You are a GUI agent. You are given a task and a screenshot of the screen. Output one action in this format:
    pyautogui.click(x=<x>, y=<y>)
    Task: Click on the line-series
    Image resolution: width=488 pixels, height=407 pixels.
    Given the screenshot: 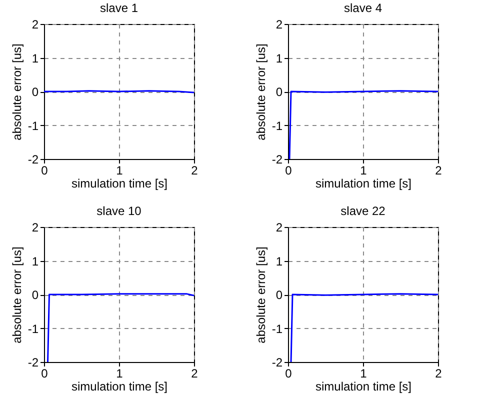 What is the action you would take?
    pyautogui.click(x=120, y=327)
    